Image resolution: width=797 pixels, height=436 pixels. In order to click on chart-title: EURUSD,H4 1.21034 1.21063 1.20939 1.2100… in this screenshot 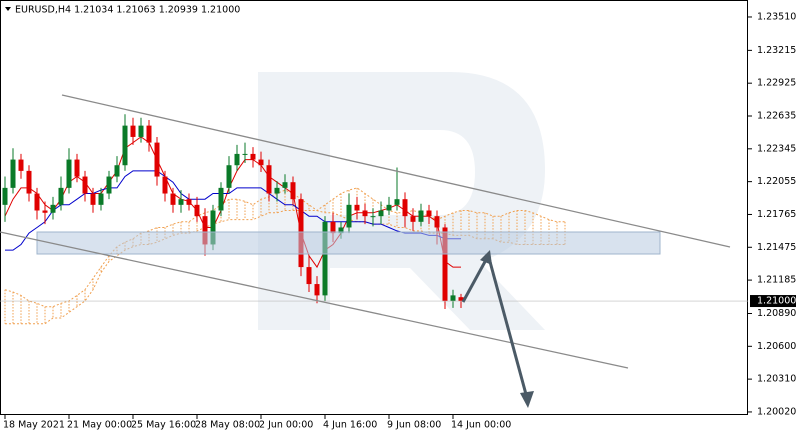, I will do `click(127, 10)`.